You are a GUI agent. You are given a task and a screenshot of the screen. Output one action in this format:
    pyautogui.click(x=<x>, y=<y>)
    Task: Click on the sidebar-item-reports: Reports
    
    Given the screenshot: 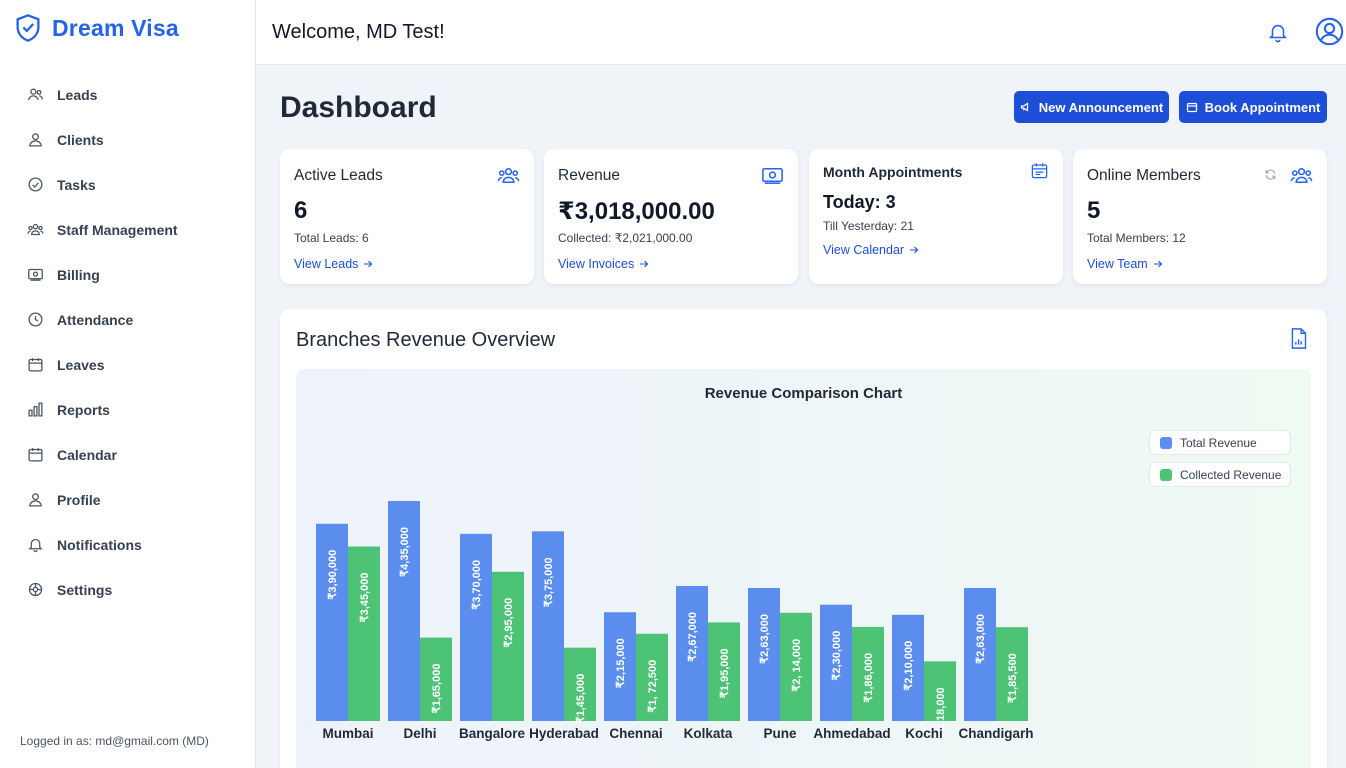 What is the action you would take?
    pyautogui.click(x=127, y=409)
    